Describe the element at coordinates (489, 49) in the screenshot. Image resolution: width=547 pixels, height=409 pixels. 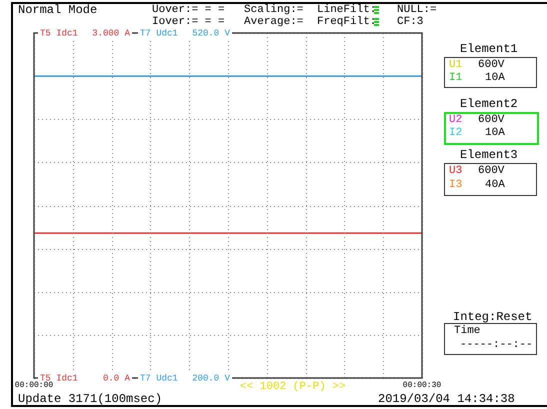
I see `text: Element1` at that location.